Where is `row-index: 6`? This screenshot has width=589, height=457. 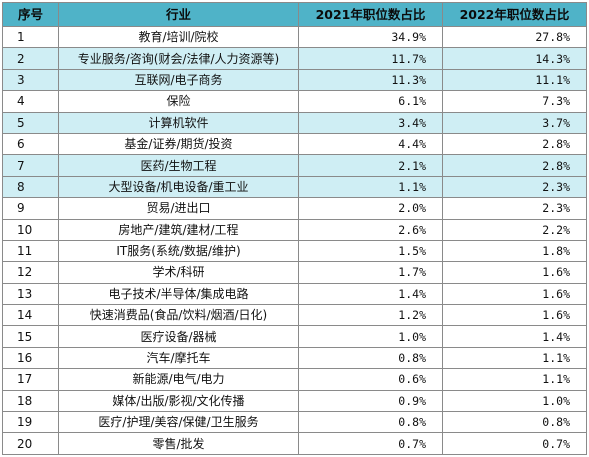 row-index: 6 is located at coordinates (30, 144).